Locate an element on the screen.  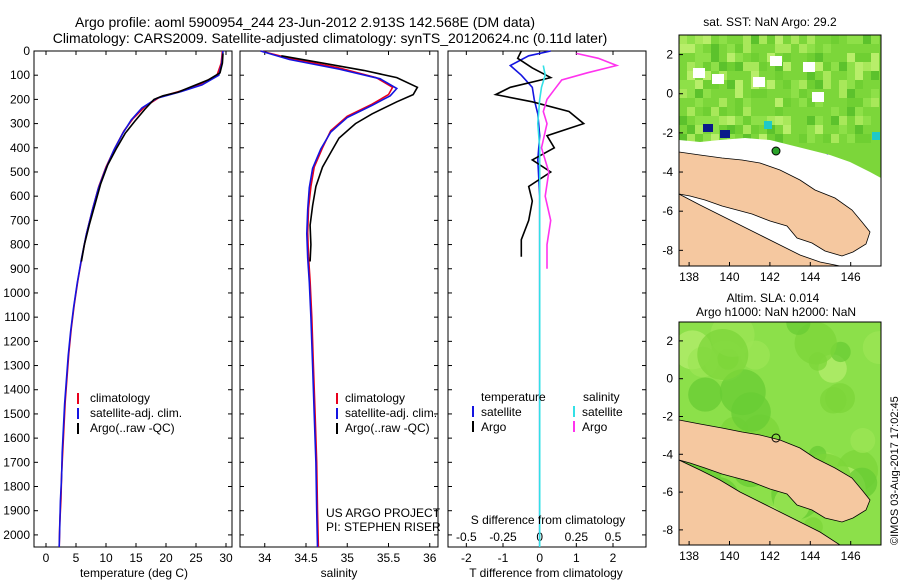
depth-tick-label: 1900 is located at coordinates (16, 511).